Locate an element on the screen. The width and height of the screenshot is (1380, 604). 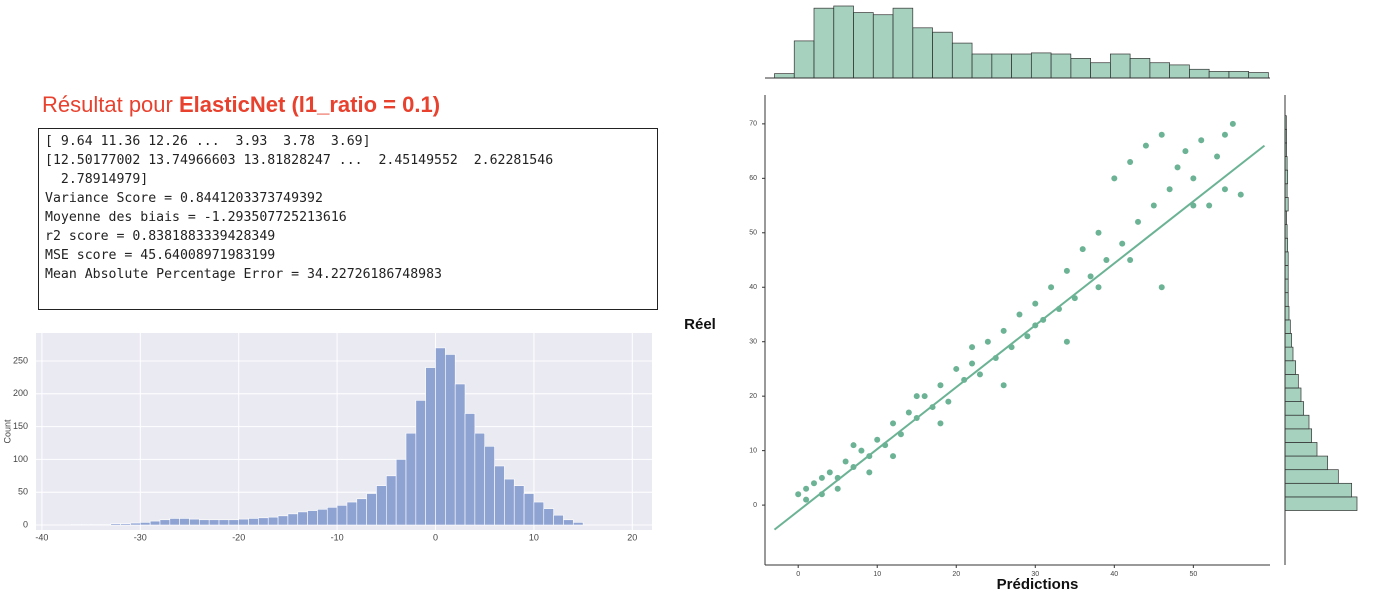
x-tick-label: -30 is located at coordinates (140, 537).